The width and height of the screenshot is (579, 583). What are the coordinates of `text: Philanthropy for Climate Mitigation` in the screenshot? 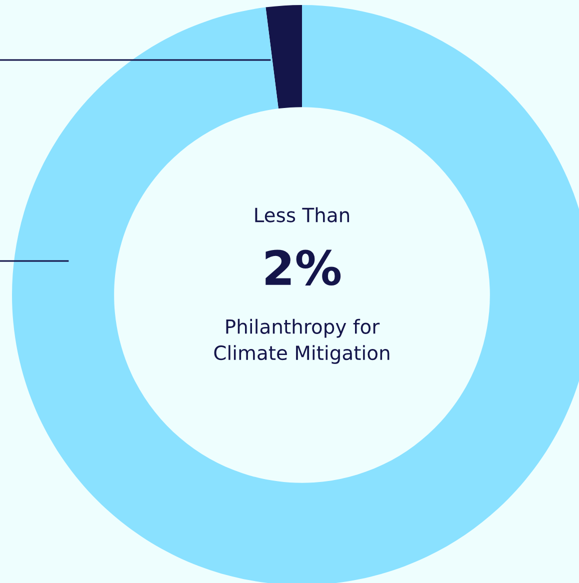 It's located at (302, 341).